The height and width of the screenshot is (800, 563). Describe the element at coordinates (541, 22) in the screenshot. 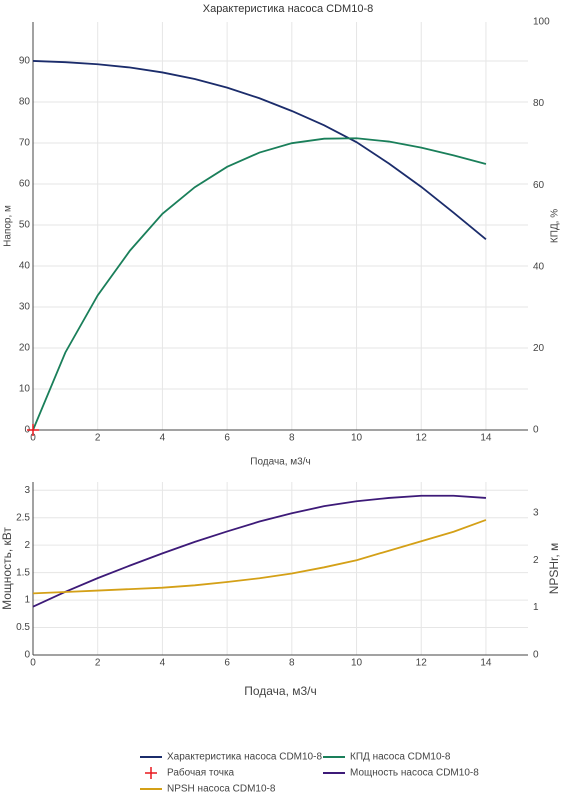

I see `y2-tick-label: 100` at that location.